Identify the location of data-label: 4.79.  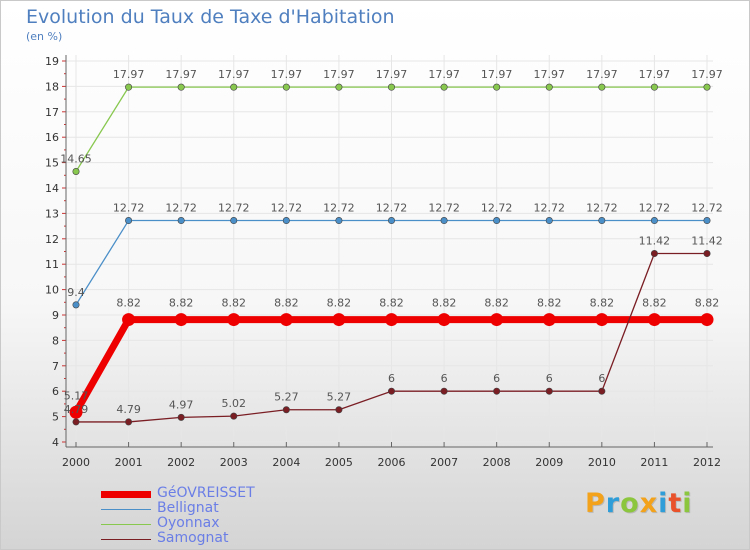
(76, 409).